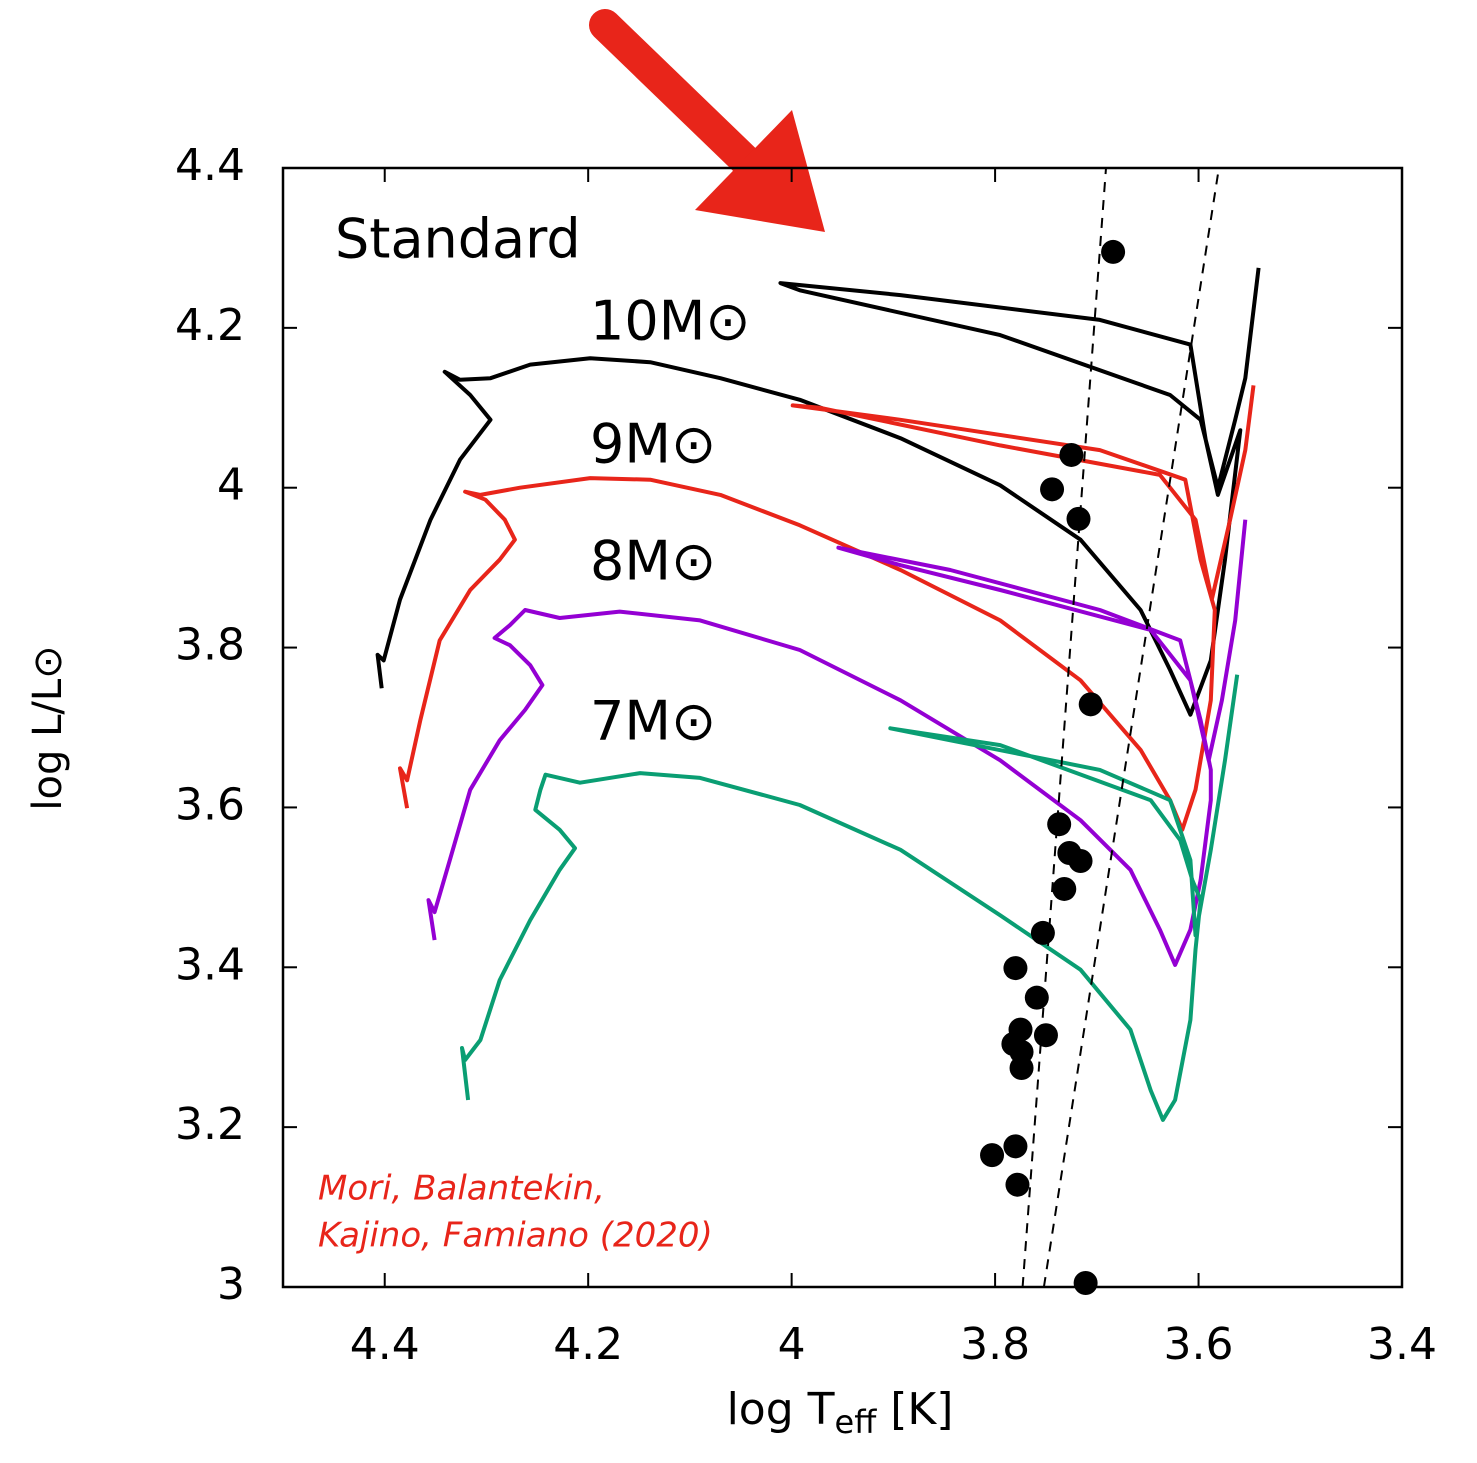 The height and width of the screenshot is (1463, 1477). I want to click on x-axis-label: log Teff [K], so click(840, 1412).